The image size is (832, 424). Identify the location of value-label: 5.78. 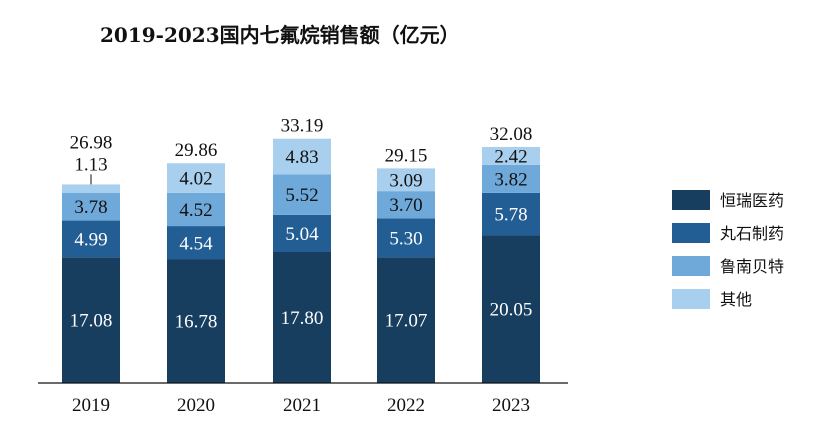
(510, 215).